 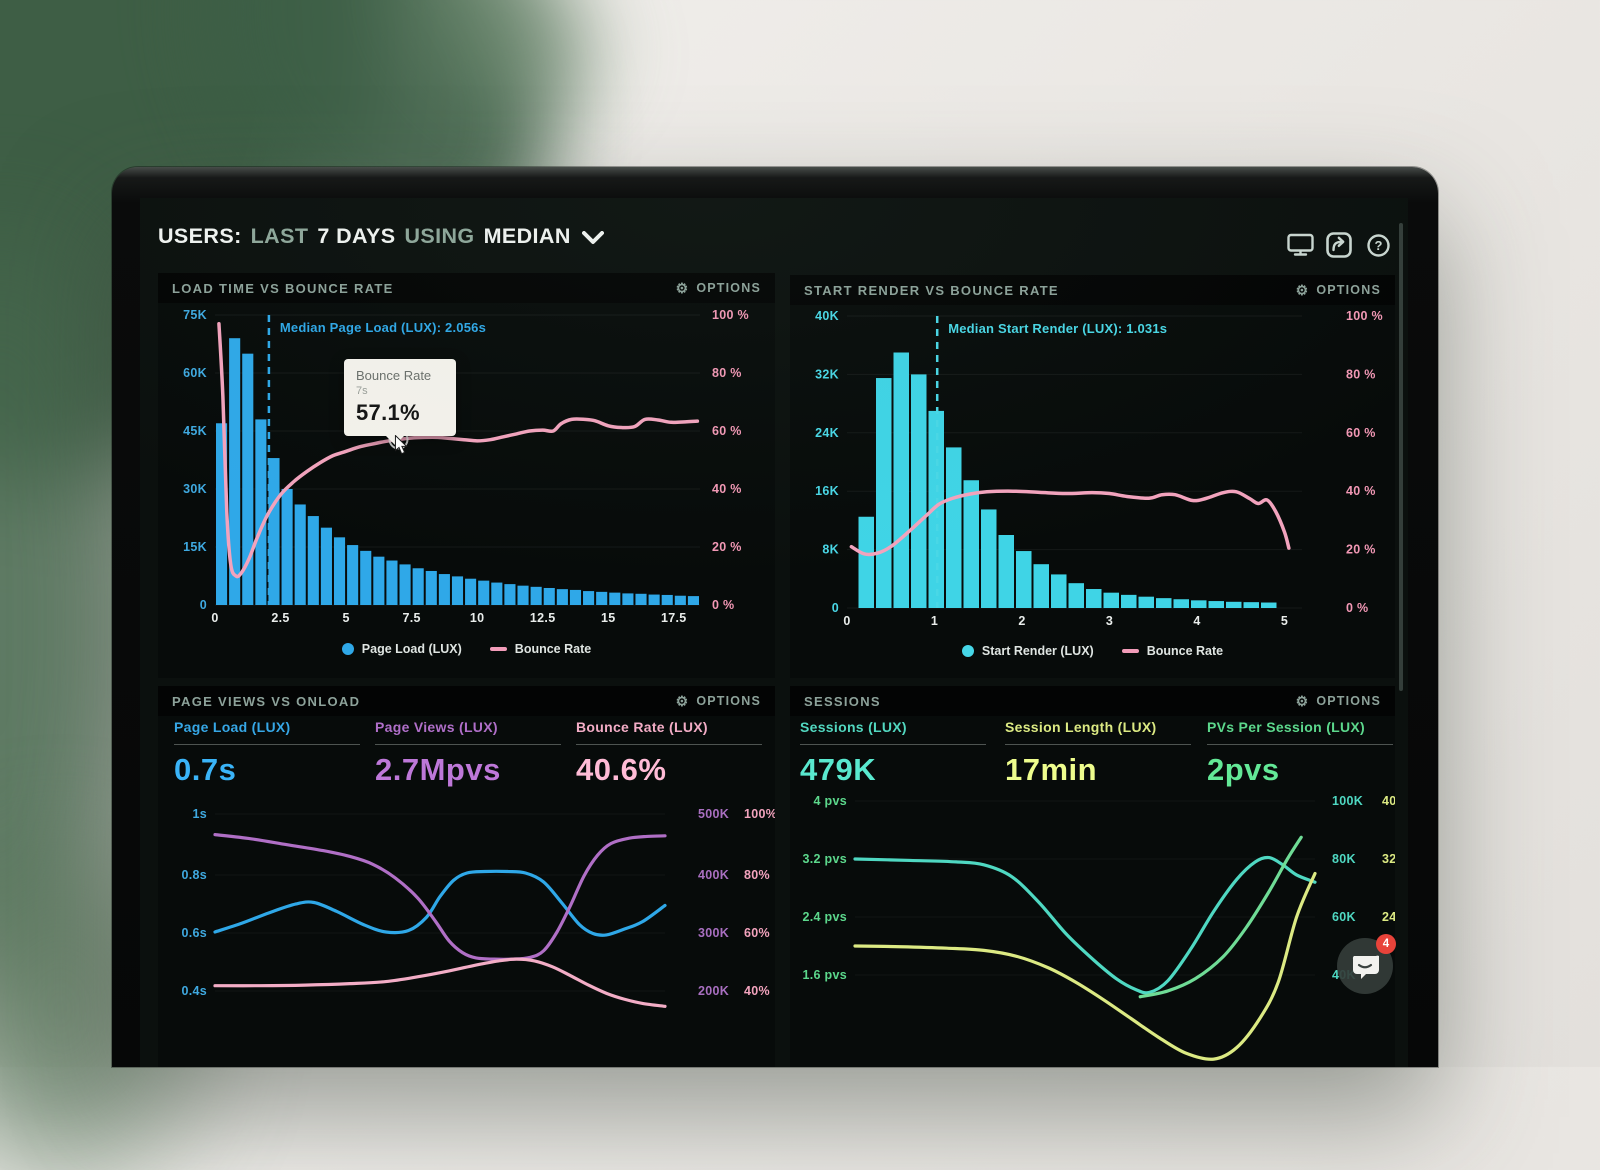 I want to click on x-axis-tick: 12.5, so click(x=543, y=618).